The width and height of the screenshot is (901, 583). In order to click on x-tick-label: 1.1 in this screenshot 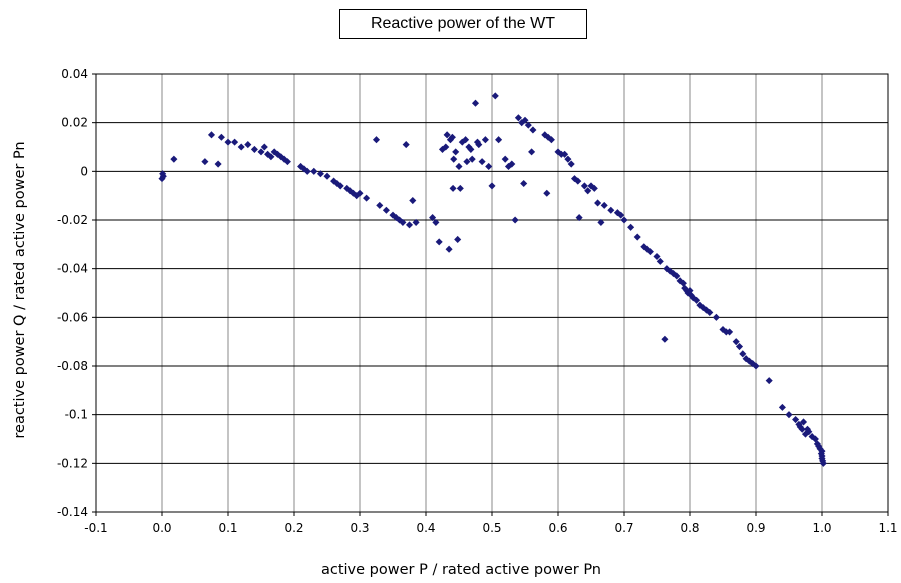, I will do `click(887, 528)`.